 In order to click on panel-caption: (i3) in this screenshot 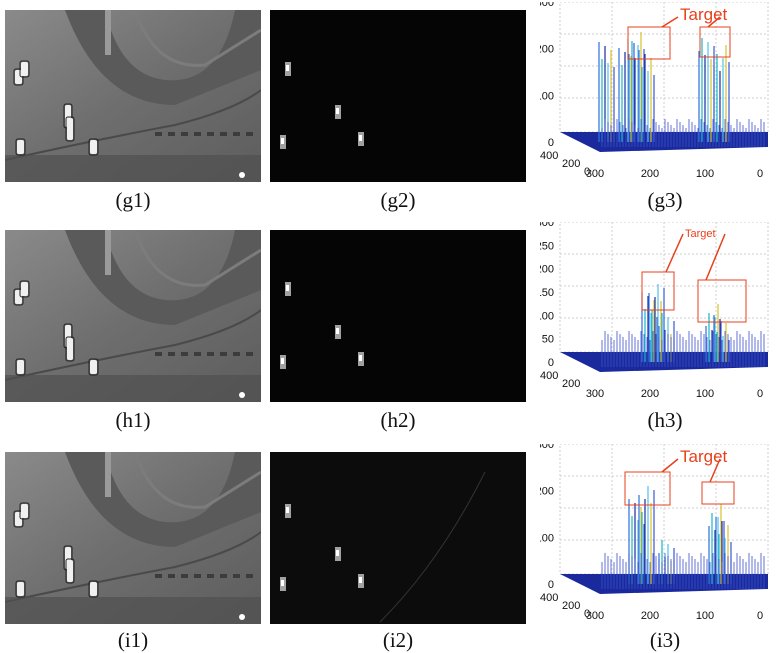, I will do `click(665, 640)`.